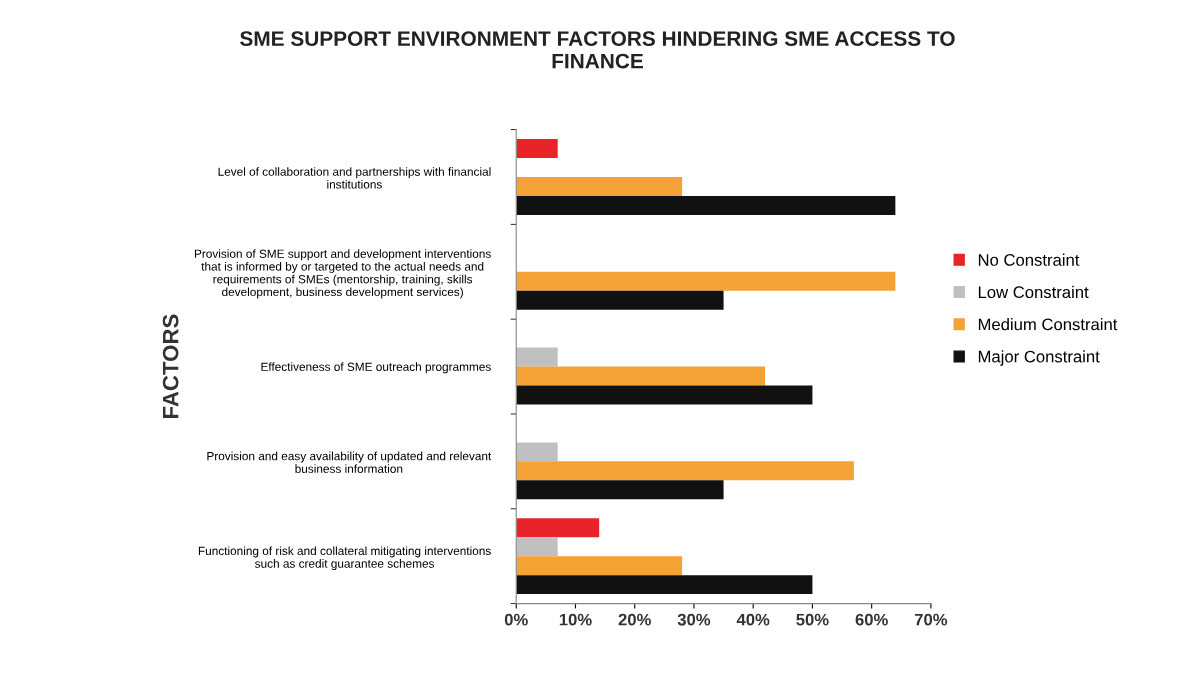 Image resolution: width=1195 pixels, height=682 pixels. Describe the element at coordinates (349, 462) in the screenshot. I see `y-tick-label: Provision and easy availability of updated and relevant business information` at that location.